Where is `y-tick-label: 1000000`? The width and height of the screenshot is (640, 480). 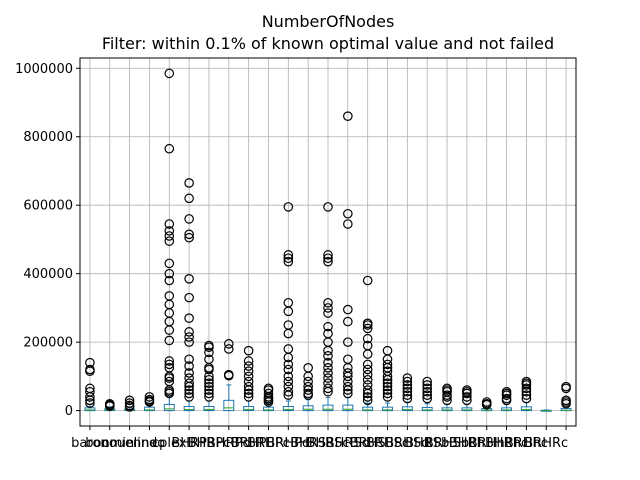 y-tick-label: 1000000 is located at coordinates (44, 69).